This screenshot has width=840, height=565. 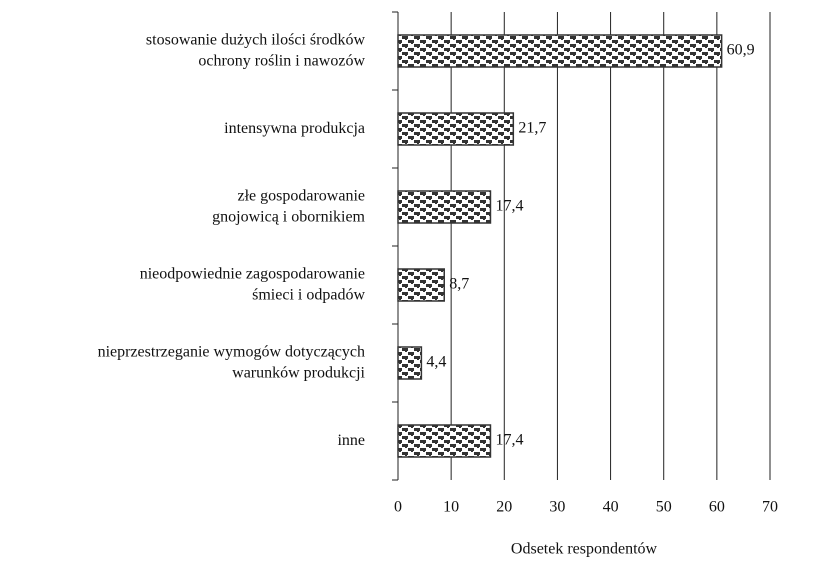 I want to click on x-tick-label: 30, so click(x=557, y=507).